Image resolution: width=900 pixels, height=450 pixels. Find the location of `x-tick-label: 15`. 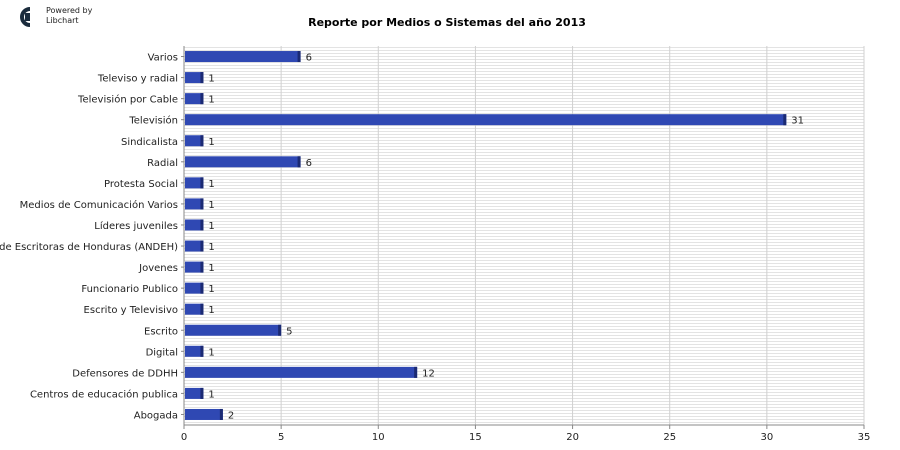

x-tick-label: 15 is located at coordinates (475, 437).